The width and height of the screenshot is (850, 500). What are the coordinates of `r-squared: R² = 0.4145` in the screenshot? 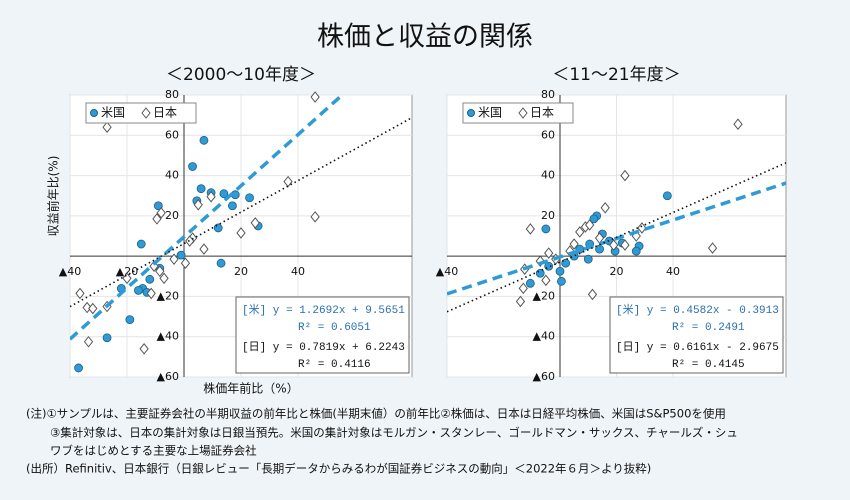 It's located at (708, 365).